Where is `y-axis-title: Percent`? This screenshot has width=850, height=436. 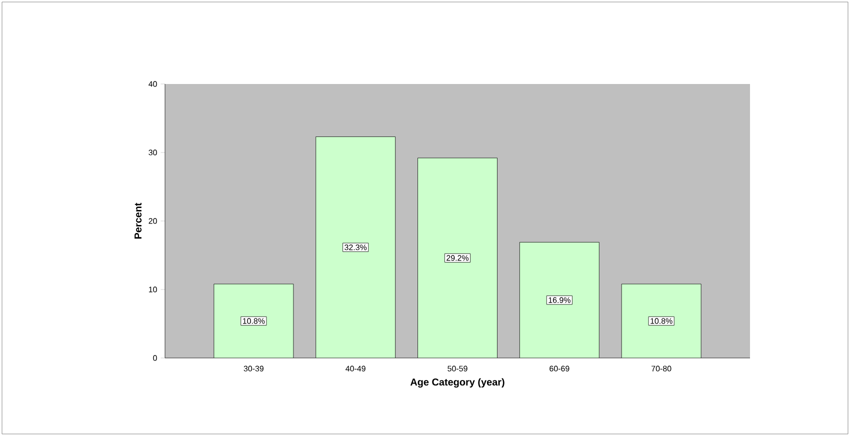
y-axis-title: Percent is located at coordinates (138, 220).